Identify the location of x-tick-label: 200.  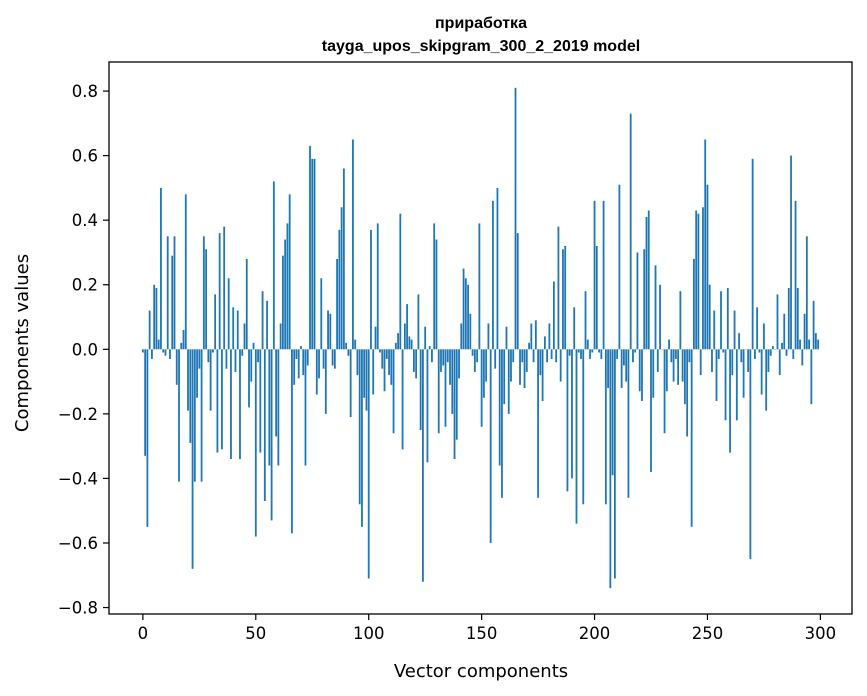
(595, 633).